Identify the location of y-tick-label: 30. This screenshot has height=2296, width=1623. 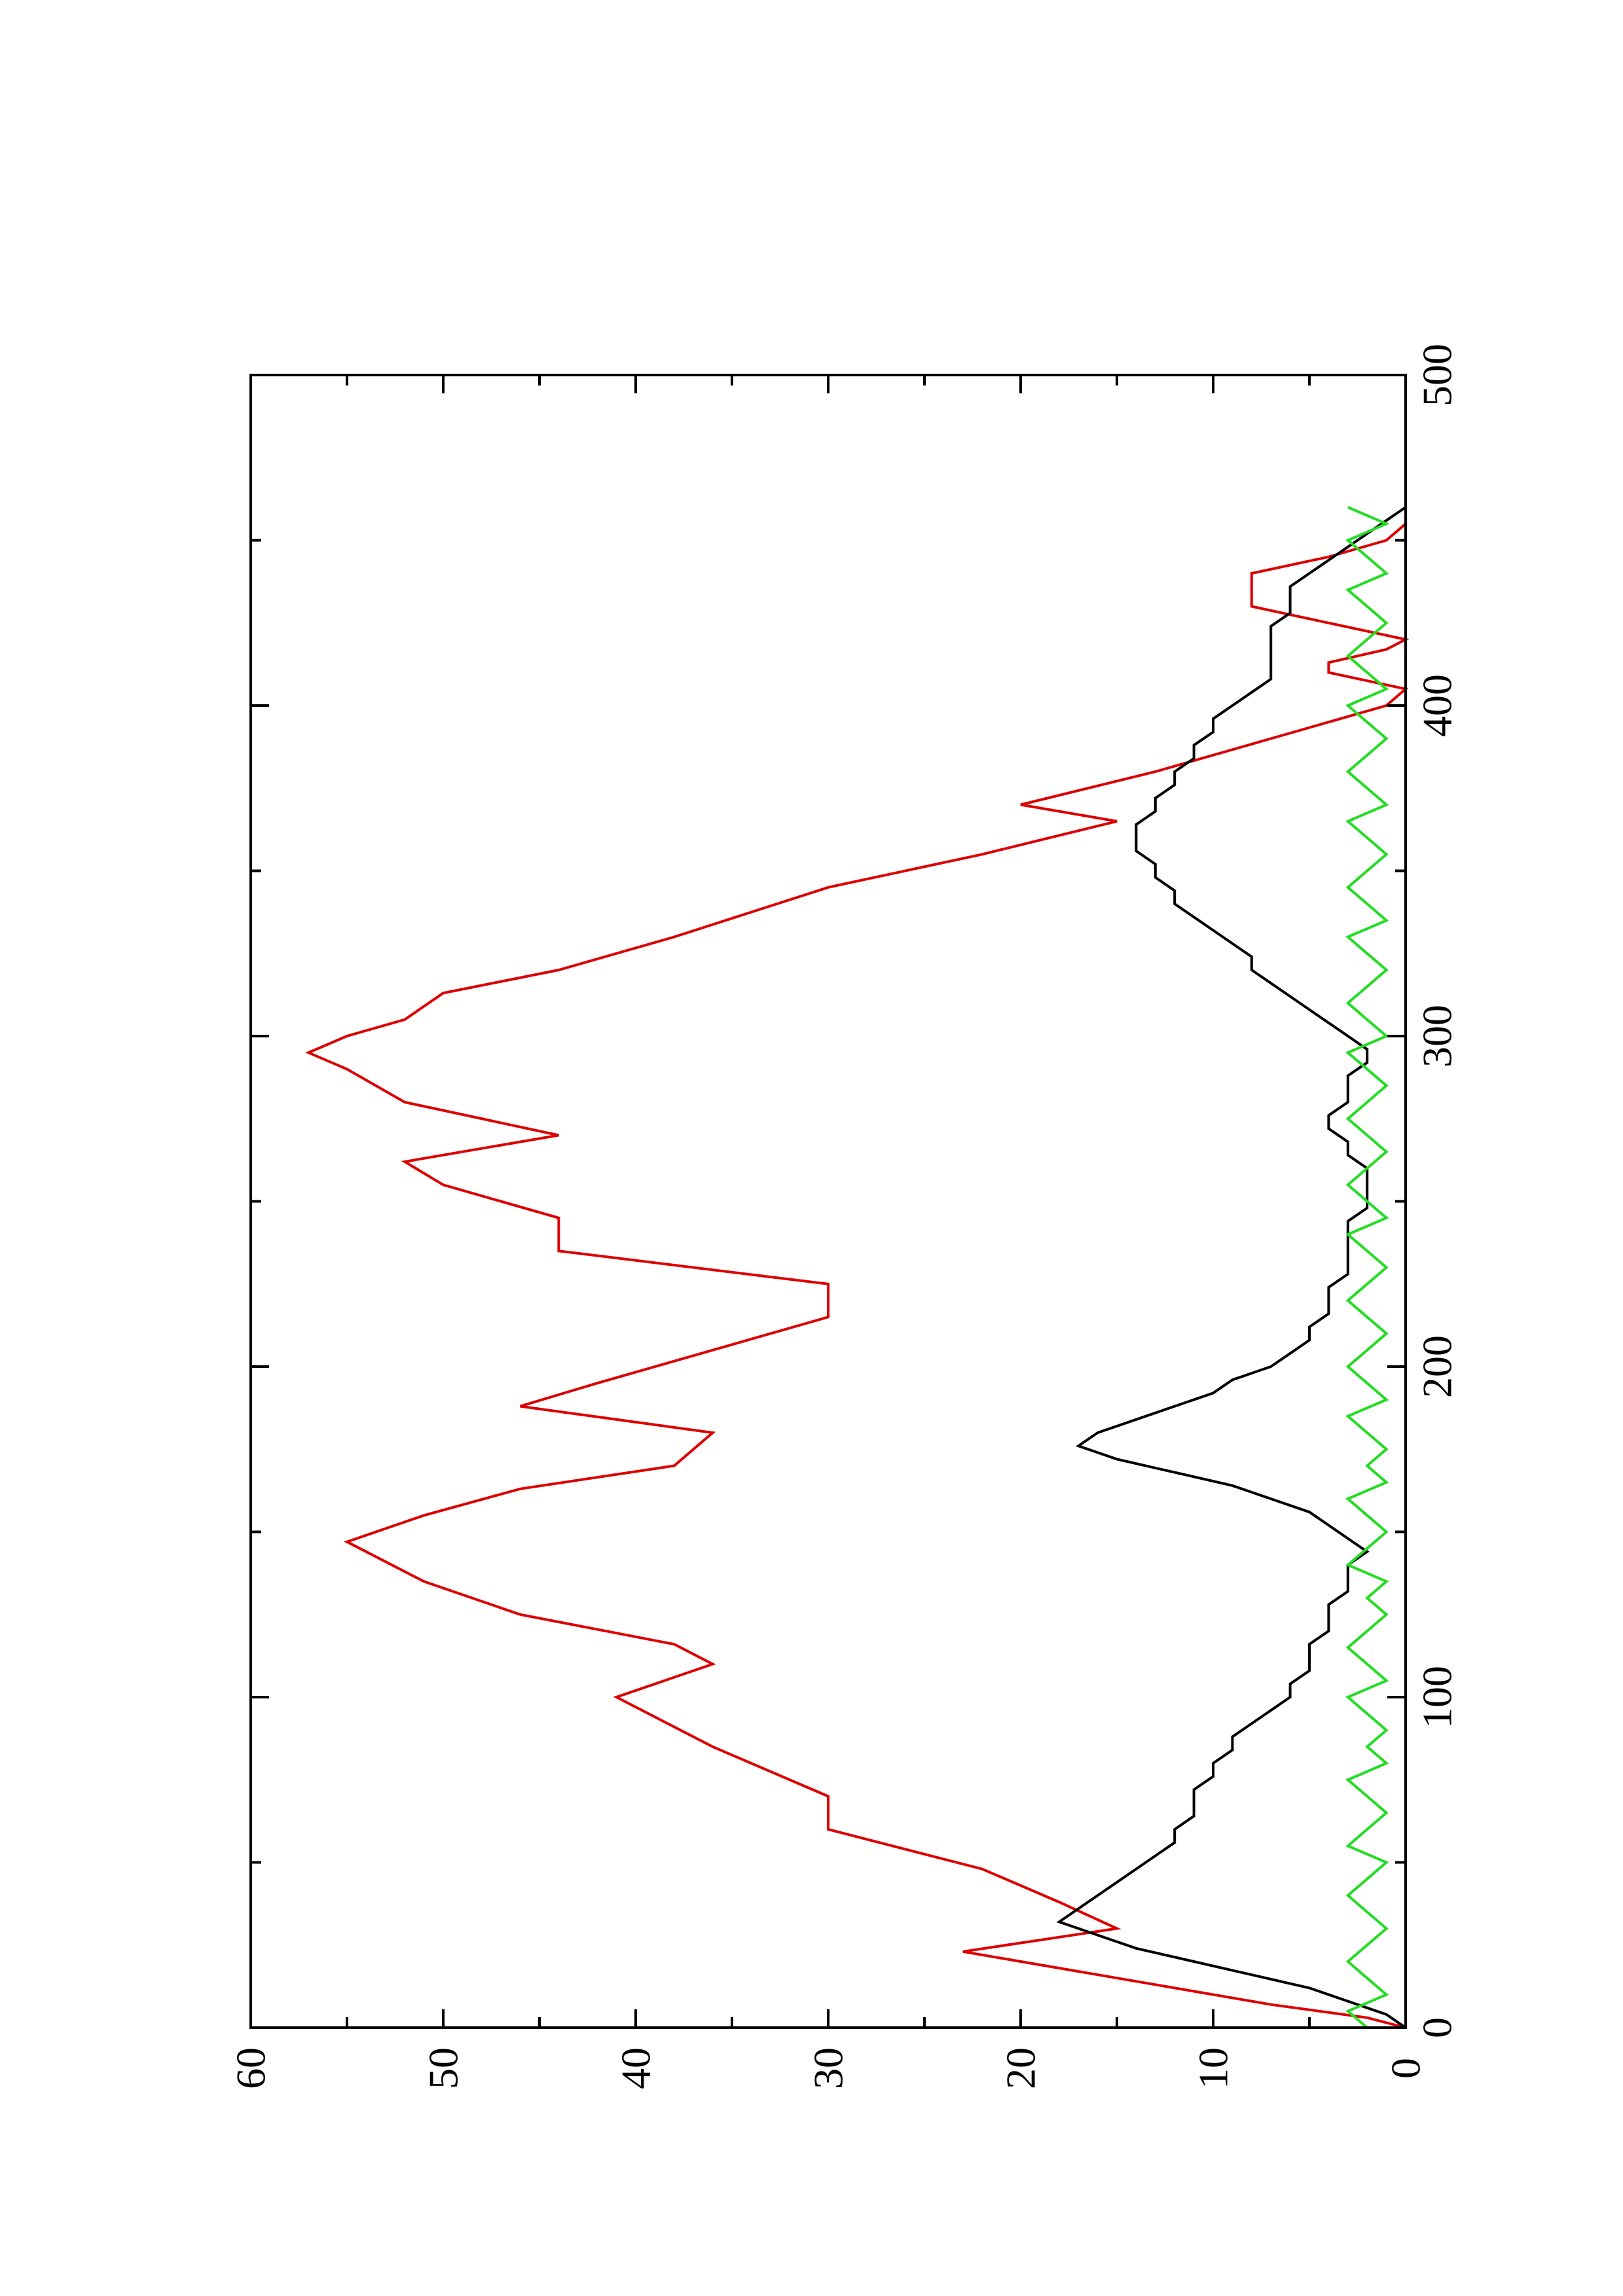
(828, 2068).